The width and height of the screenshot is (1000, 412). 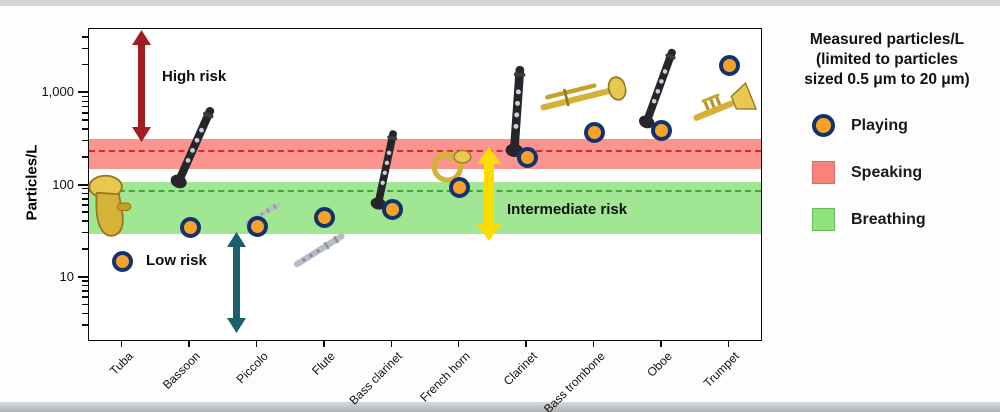 I want to click on playing-marker-icon, so click(x=823, y=126).